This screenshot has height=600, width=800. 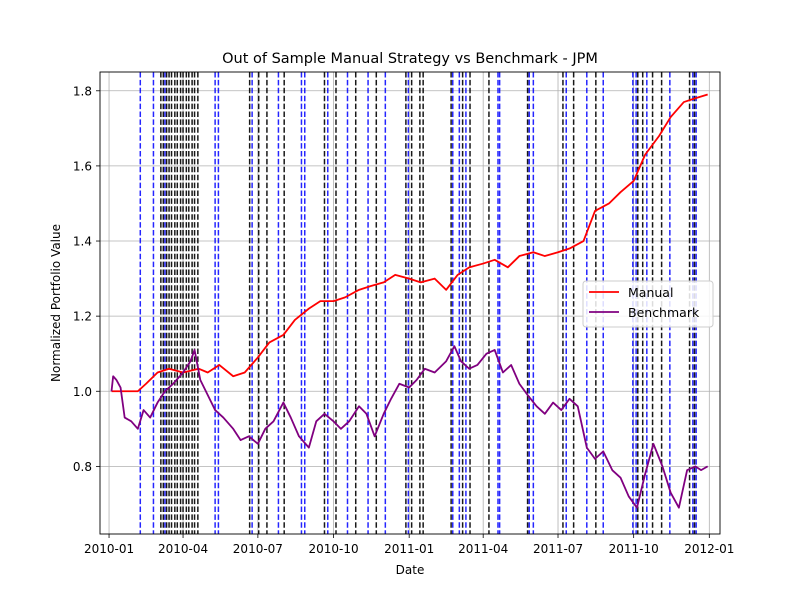 I want to click on legend-benchmark-label: Benchmark, so click(x=664, y=312).